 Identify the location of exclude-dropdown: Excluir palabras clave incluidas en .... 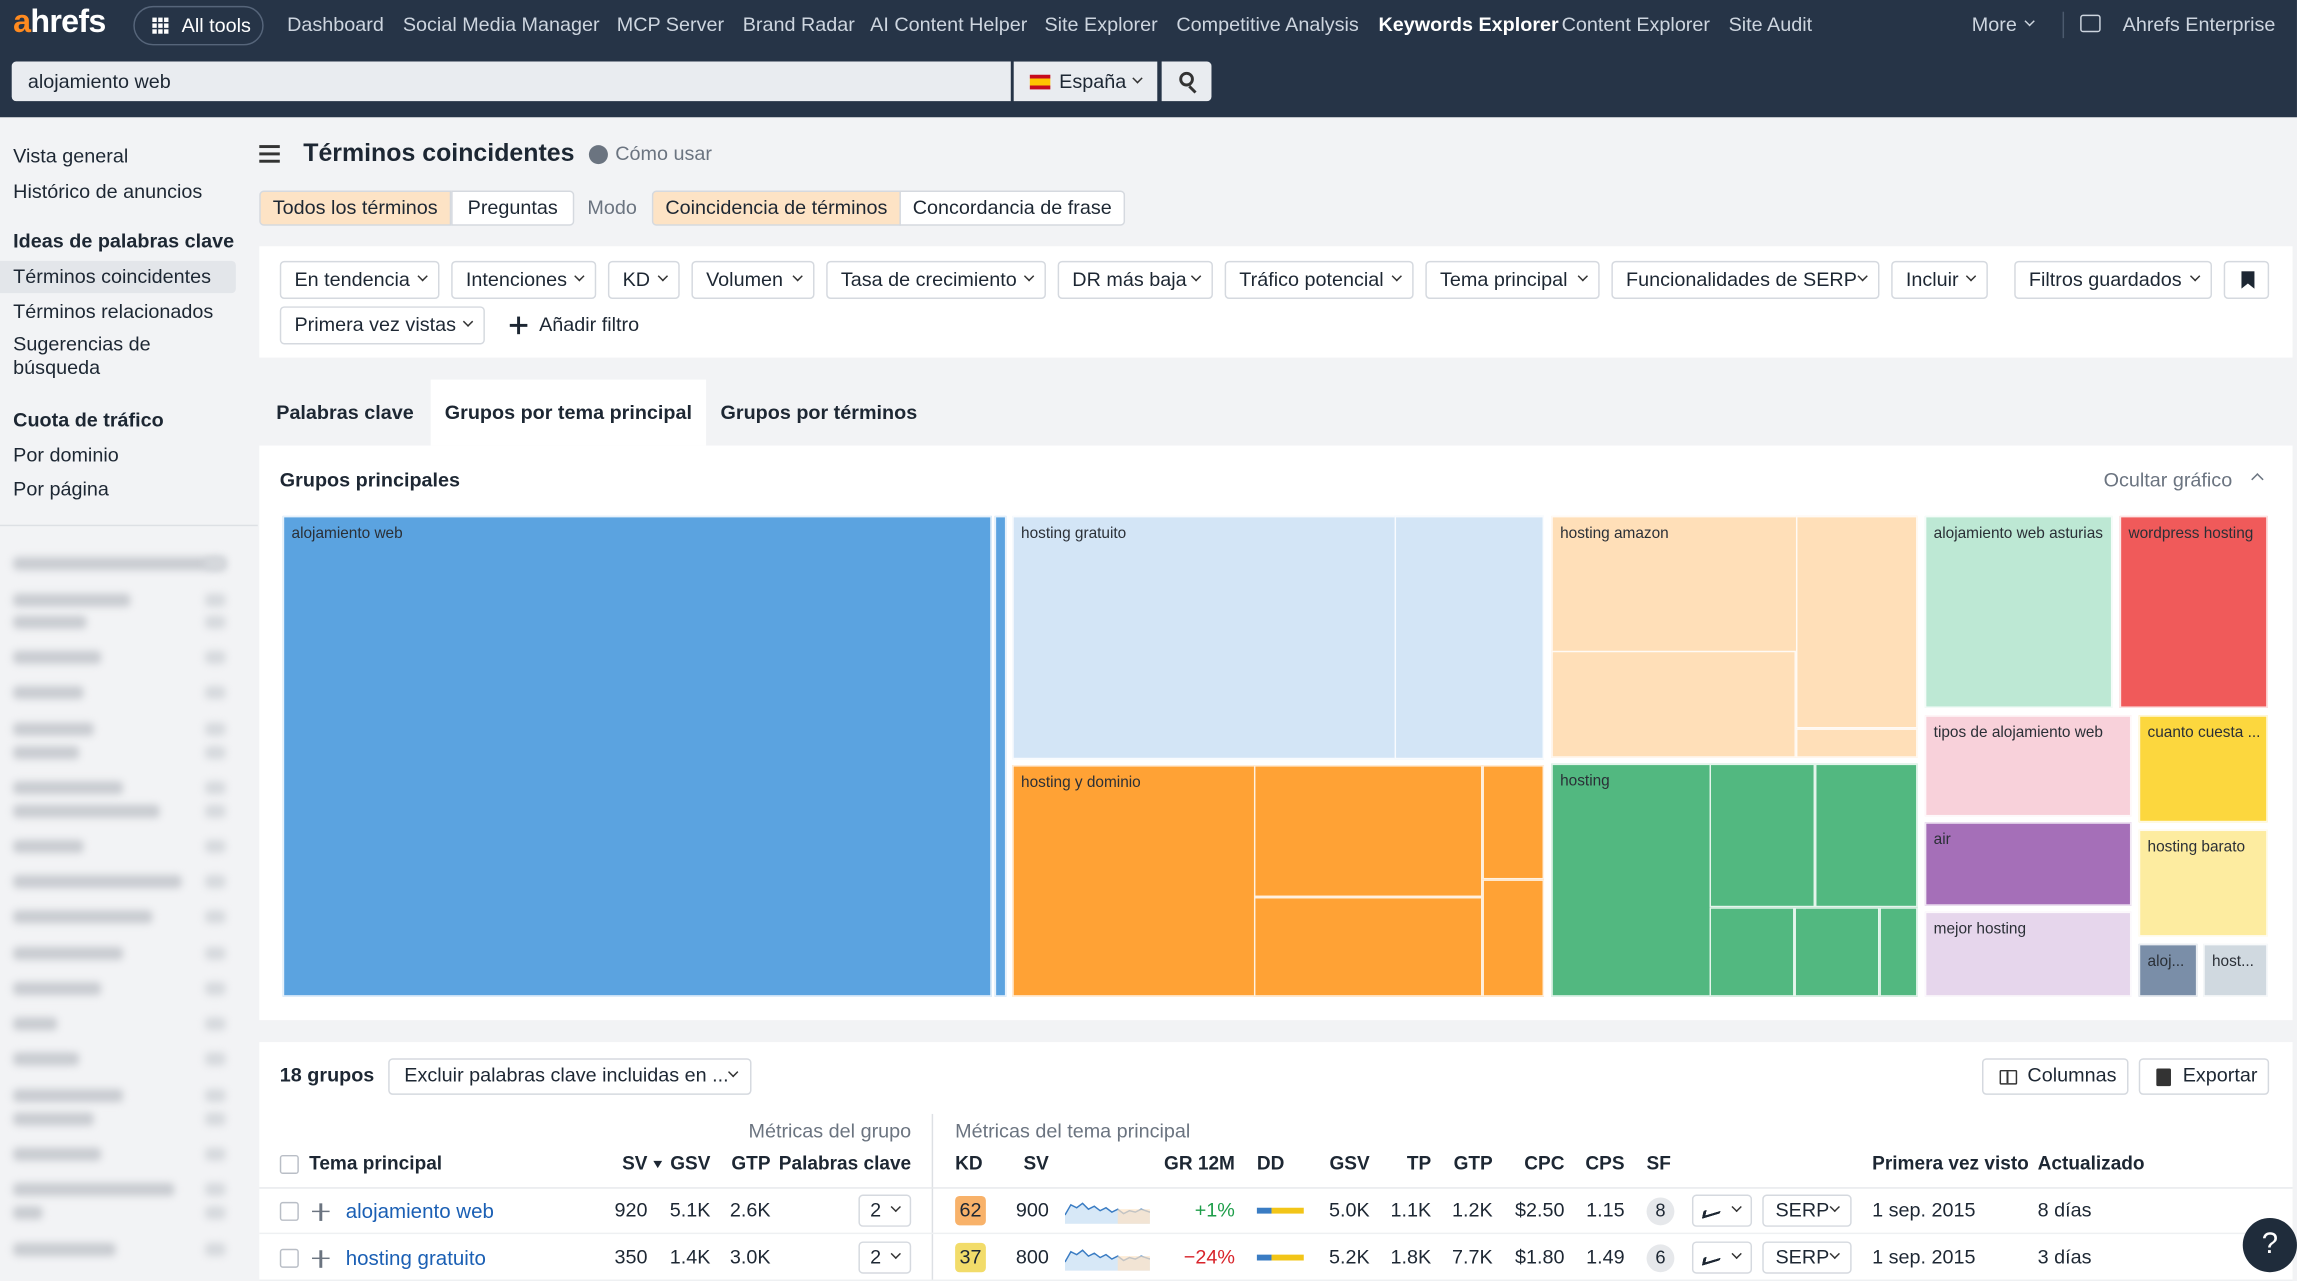
(570, 1076).